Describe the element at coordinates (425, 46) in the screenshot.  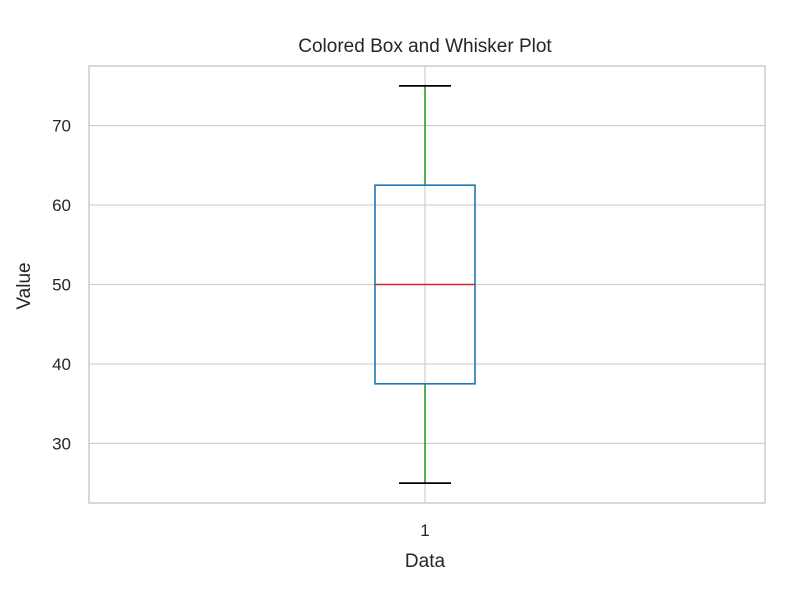
I see `chart-title: Colored Box and Whisker Plot` at that location.